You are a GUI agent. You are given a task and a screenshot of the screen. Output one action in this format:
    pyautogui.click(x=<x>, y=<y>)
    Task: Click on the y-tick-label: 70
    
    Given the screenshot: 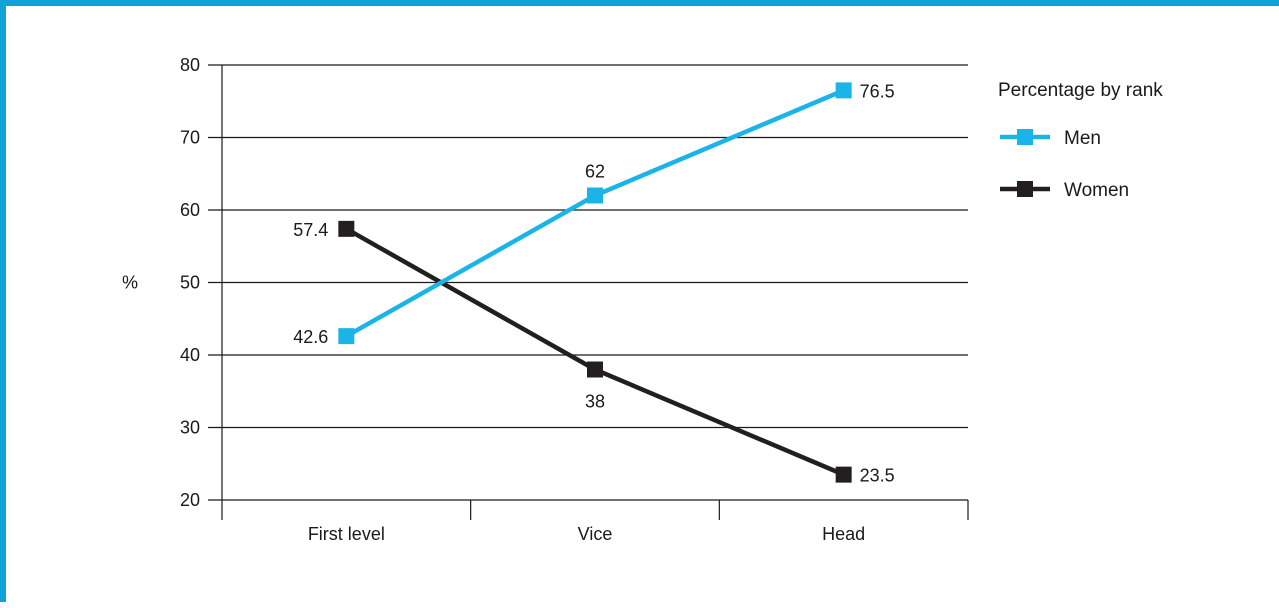 What is the action you would take?
    pyautogui.click(x=190, y=138)
    